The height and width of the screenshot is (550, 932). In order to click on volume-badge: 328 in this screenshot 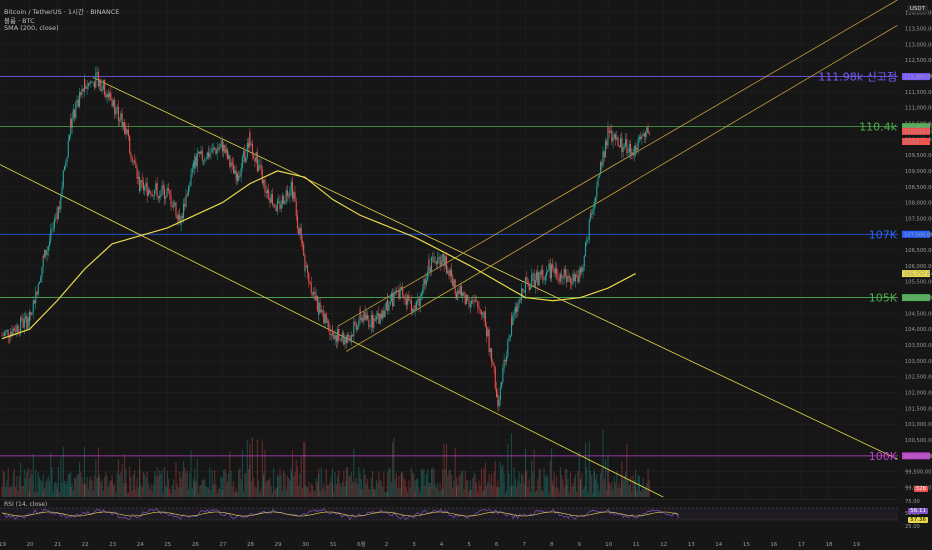, I will do `click(920, 489)`.